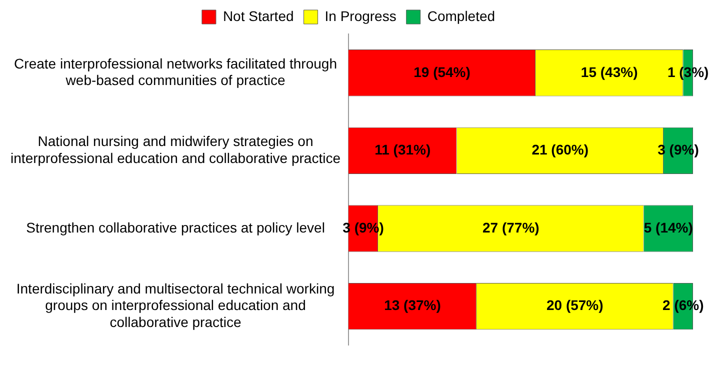  What do you see at coordinates (402, 150) in the screenshot?
I see `data-label: 11 (31%)` at bounding box center [402, 150].